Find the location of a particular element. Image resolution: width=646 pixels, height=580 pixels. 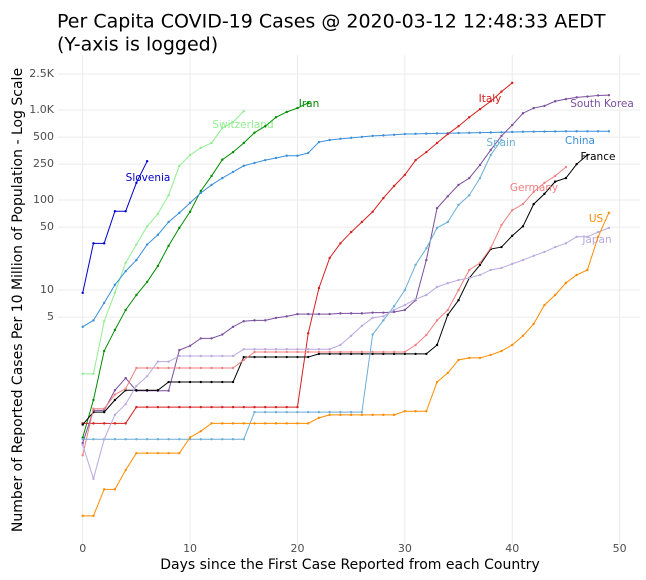

series-label: Germany is located at coordinates (534, 188).